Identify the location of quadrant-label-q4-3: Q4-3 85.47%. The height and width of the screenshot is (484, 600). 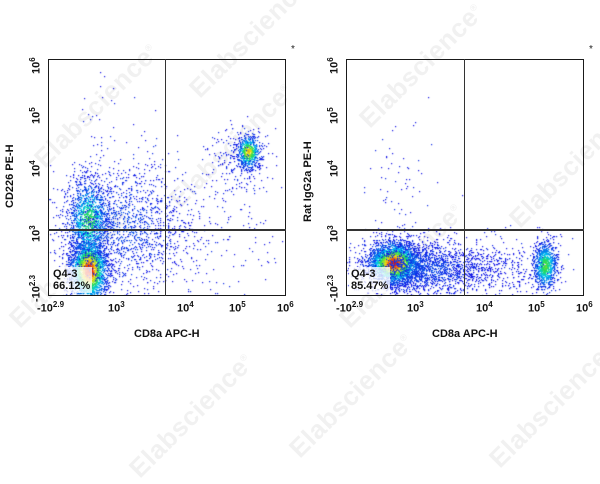
(370, 280).